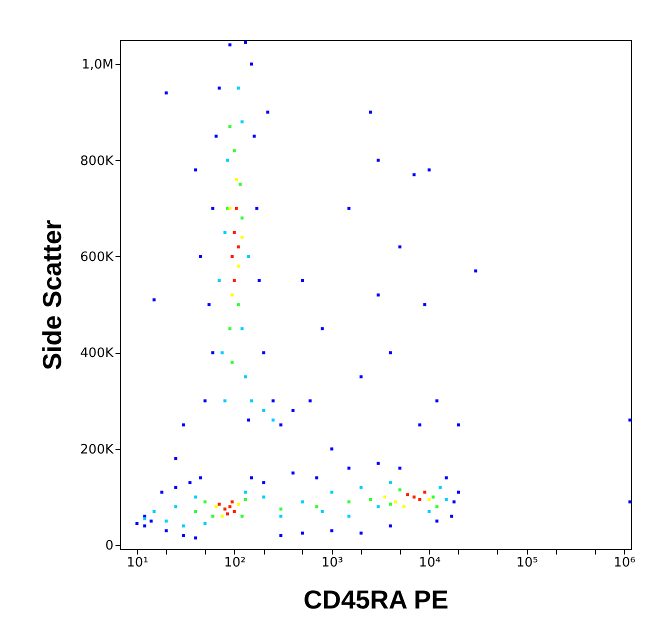  What do you see at coordinates (97, 257) in the screenshot?
I see `y-tick-label: 600K` at bounding box center [97, 257].